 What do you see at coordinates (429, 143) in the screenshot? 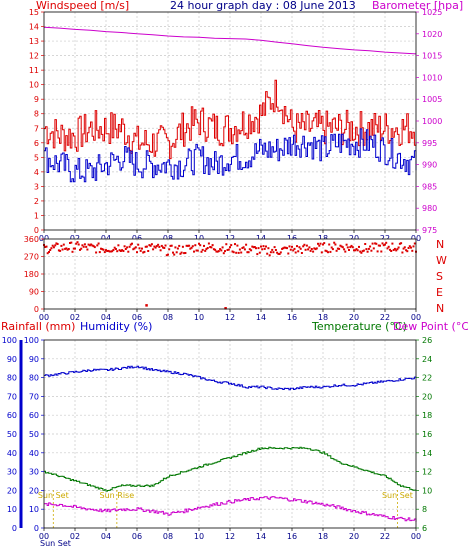
I see `y2-tick-label: 995` at bounding box center [429, 143].